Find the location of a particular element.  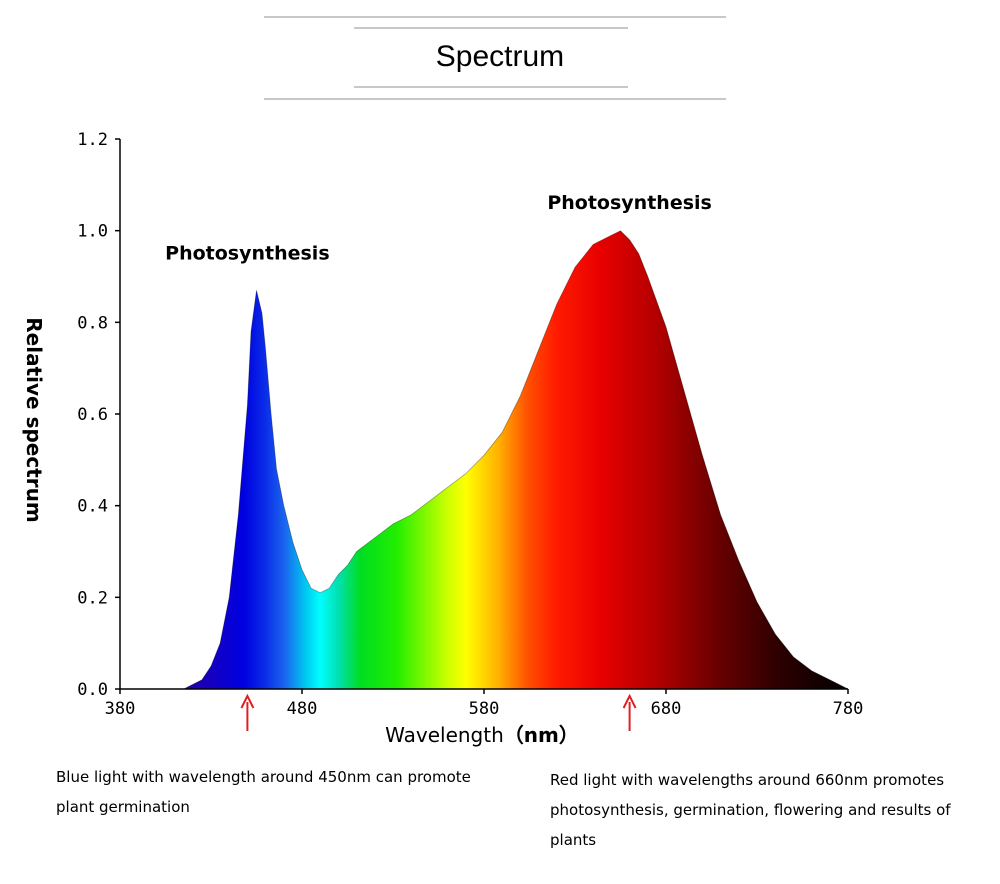

y-tick-label: 1.0 is located at coordinates (92, 232).